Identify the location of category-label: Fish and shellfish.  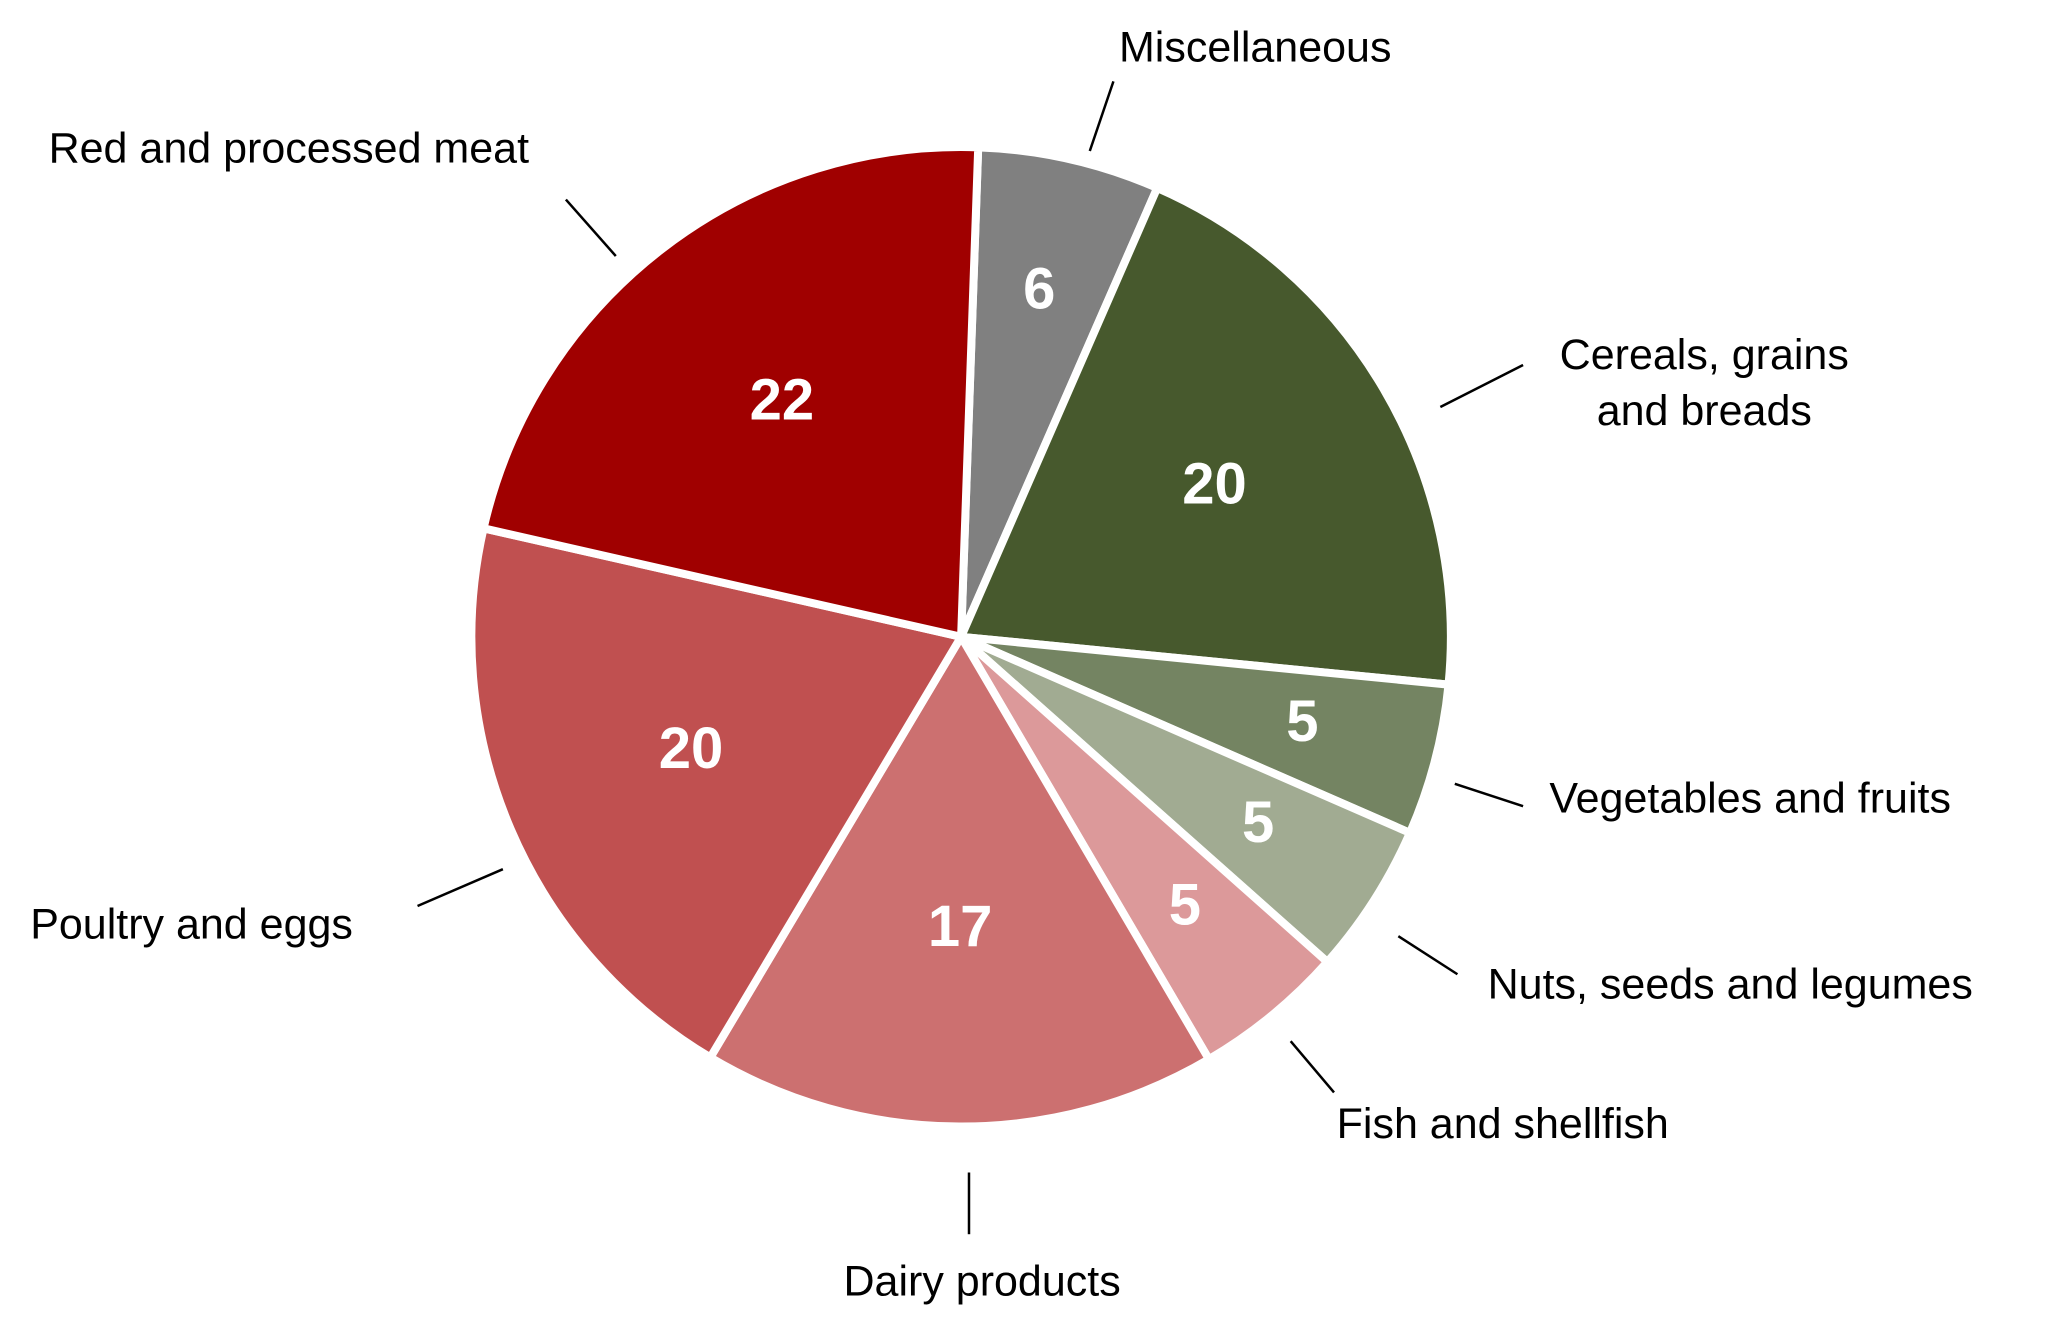
(1503, 1124).